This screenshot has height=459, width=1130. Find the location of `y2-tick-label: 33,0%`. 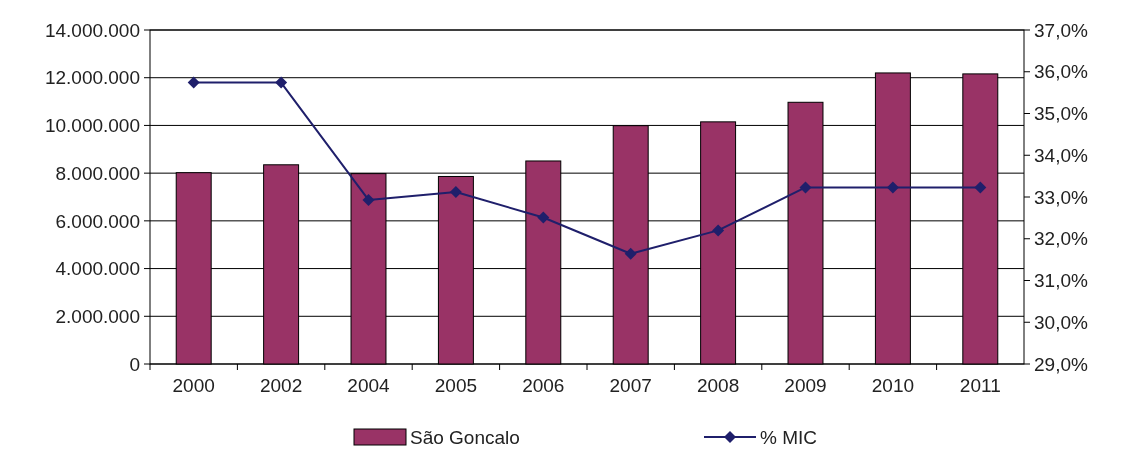

y2-tick-label: 33,0% is located at coordinates (1061, 197).